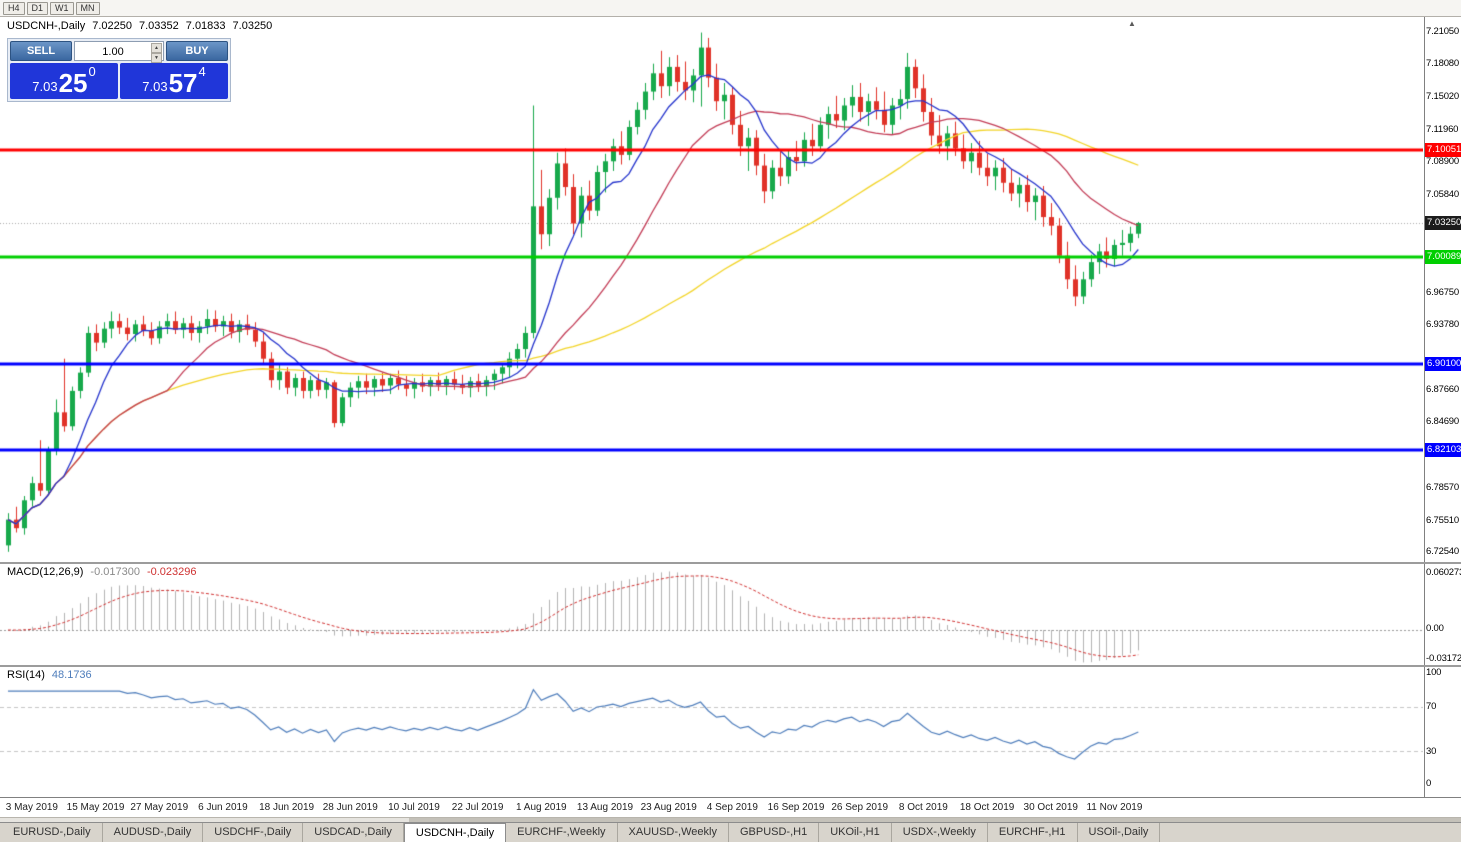  Describe the element at coordinates (73, 83) in the screenshot. I see `sell-price-big: 25` at that location.